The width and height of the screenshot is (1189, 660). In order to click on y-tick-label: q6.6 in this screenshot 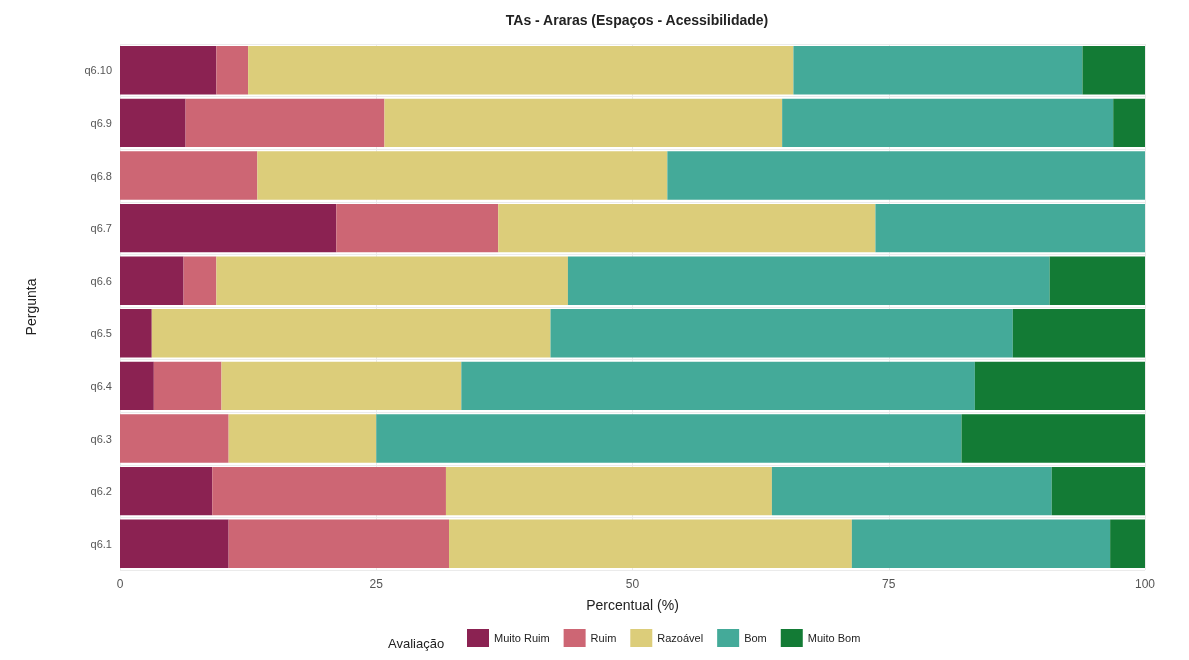, I will do `click(101, 280)`.